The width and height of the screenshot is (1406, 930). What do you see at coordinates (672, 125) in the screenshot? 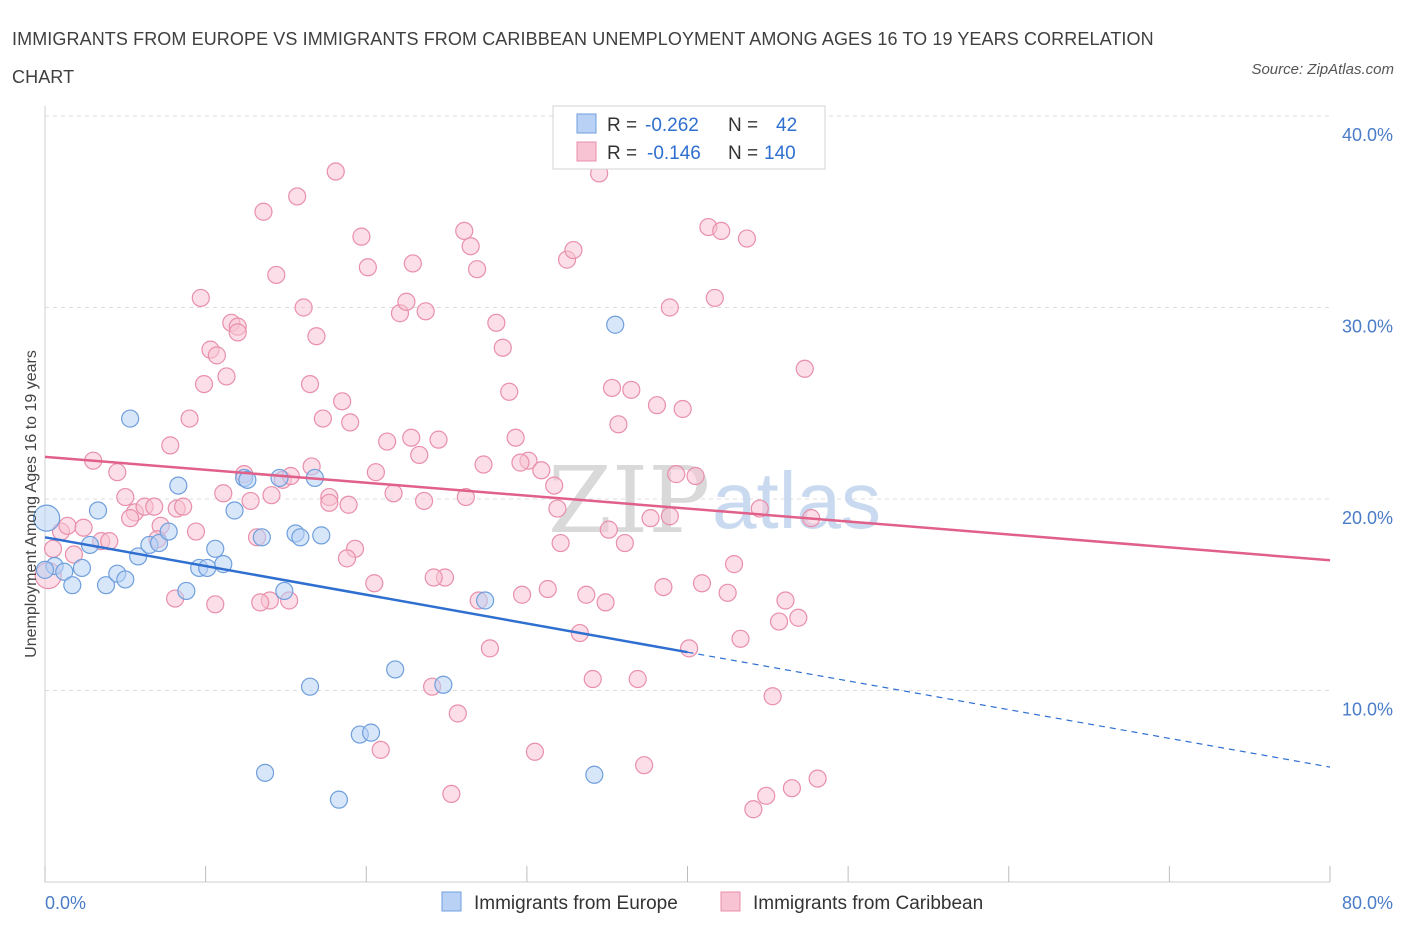
I see `legend-r-value: -0.262` at bounding box center [672, 125].